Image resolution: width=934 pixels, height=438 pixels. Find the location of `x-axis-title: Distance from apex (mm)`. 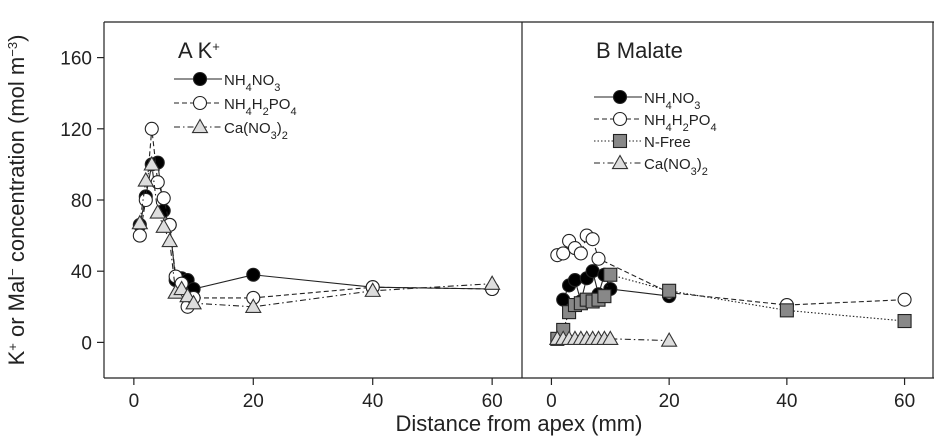

x-axis-title: Distance from apex (mm) is located at coordinates (519, 423).